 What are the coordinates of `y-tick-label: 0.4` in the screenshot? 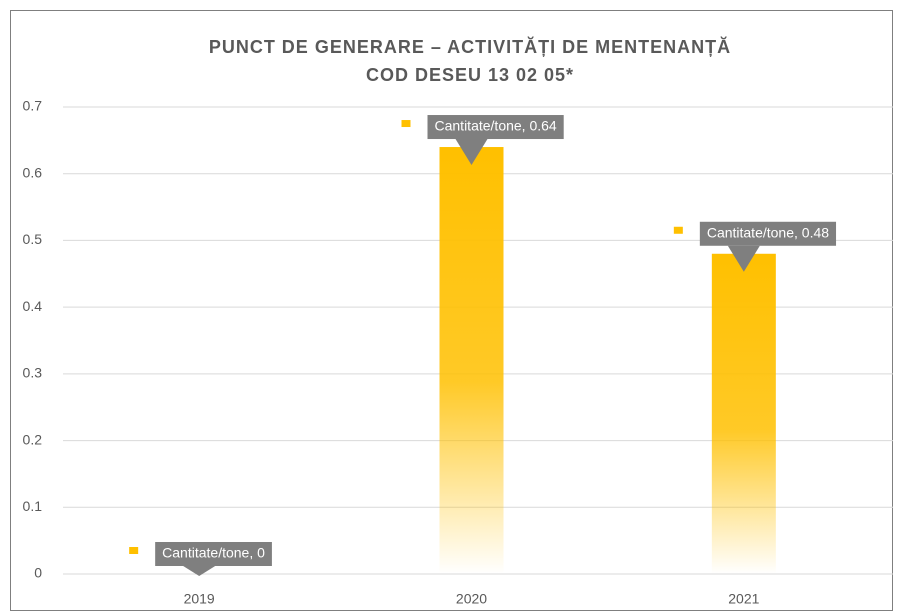 It's located at (33, 306).